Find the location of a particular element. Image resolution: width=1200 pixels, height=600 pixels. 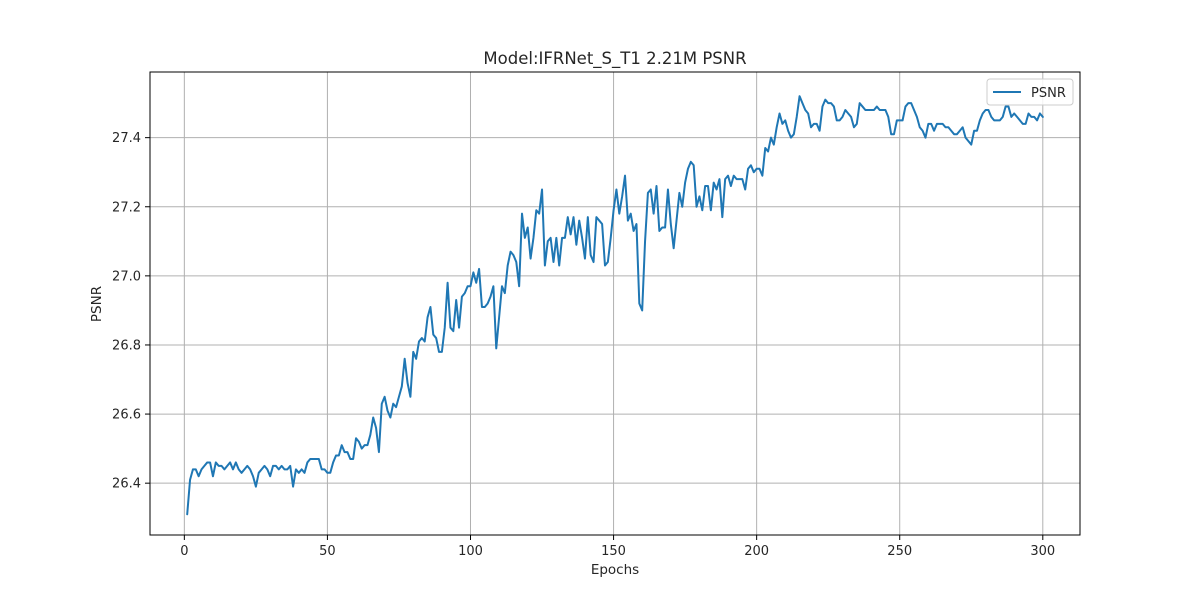

legend-box is located at coordinates (1030, 92).